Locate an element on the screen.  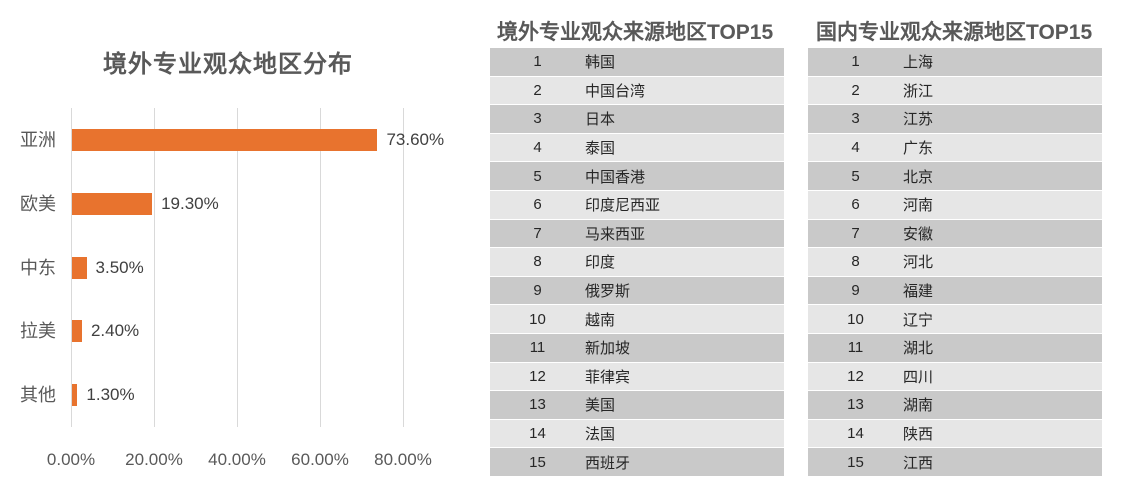
category-label: 中东 is located at coordinates (38, 267).